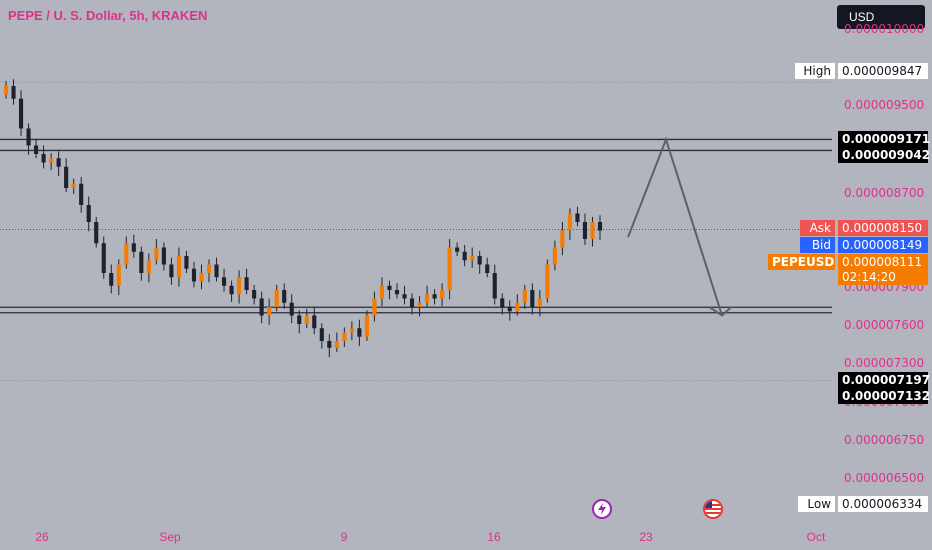  Describe the element at coordinates (884, 193) in the screenshot. I see `y-tick-label: 0.000008700` at that location.